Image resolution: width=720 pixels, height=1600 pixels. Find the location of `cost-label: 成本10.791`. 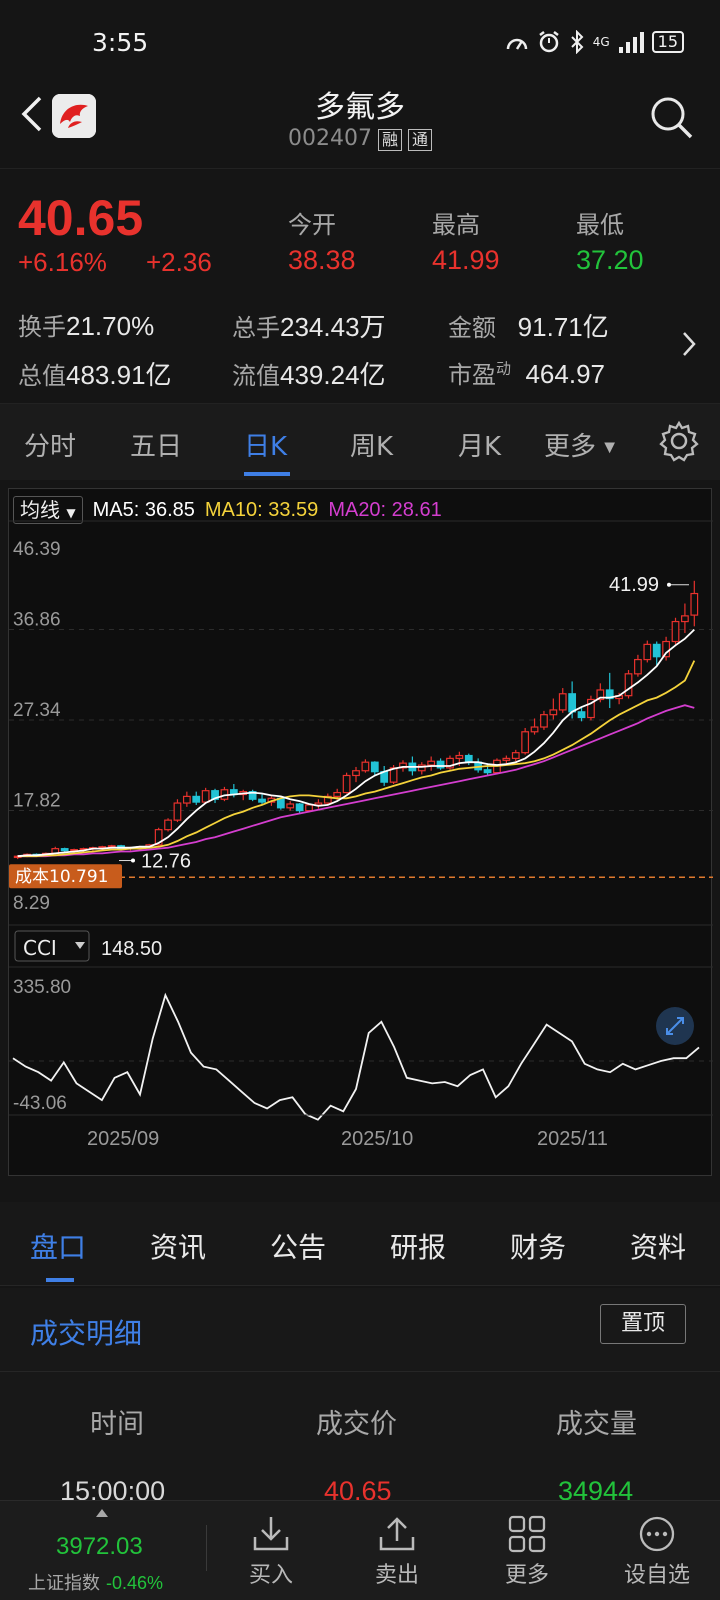

cost-label: 成本10.791 is located at coordinates (61, 877).